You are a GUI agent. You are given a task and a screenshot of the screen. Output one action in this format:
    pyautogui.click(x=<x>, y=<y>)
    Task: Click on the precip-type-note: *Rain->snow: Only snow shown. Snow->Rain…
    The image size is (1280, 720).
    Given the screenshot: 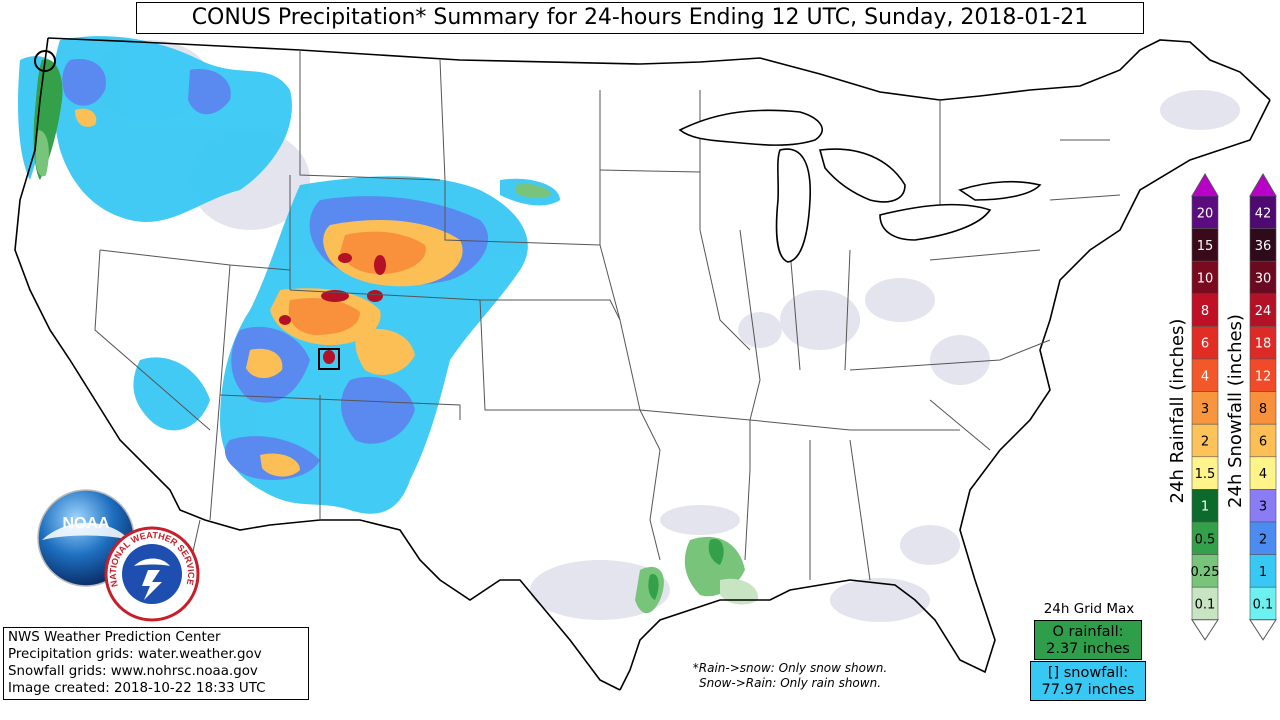 What is the action you would take?
    pyautogui.click(x=790, y=676)
    